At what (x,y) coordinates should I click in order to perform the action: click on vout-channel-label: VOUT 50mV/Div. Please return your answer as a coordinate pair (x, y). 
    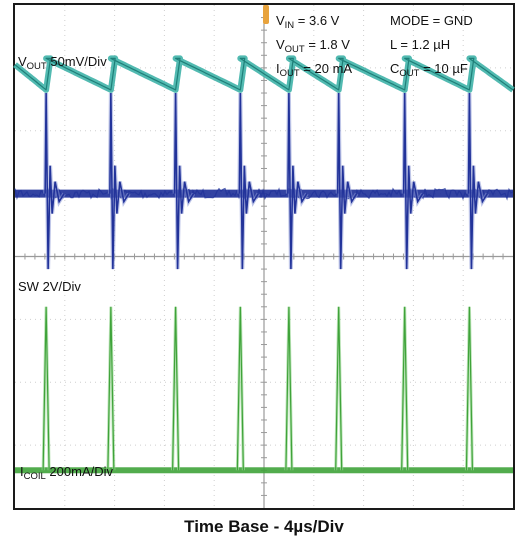
    Looking at the image, I should click on (62, 63).